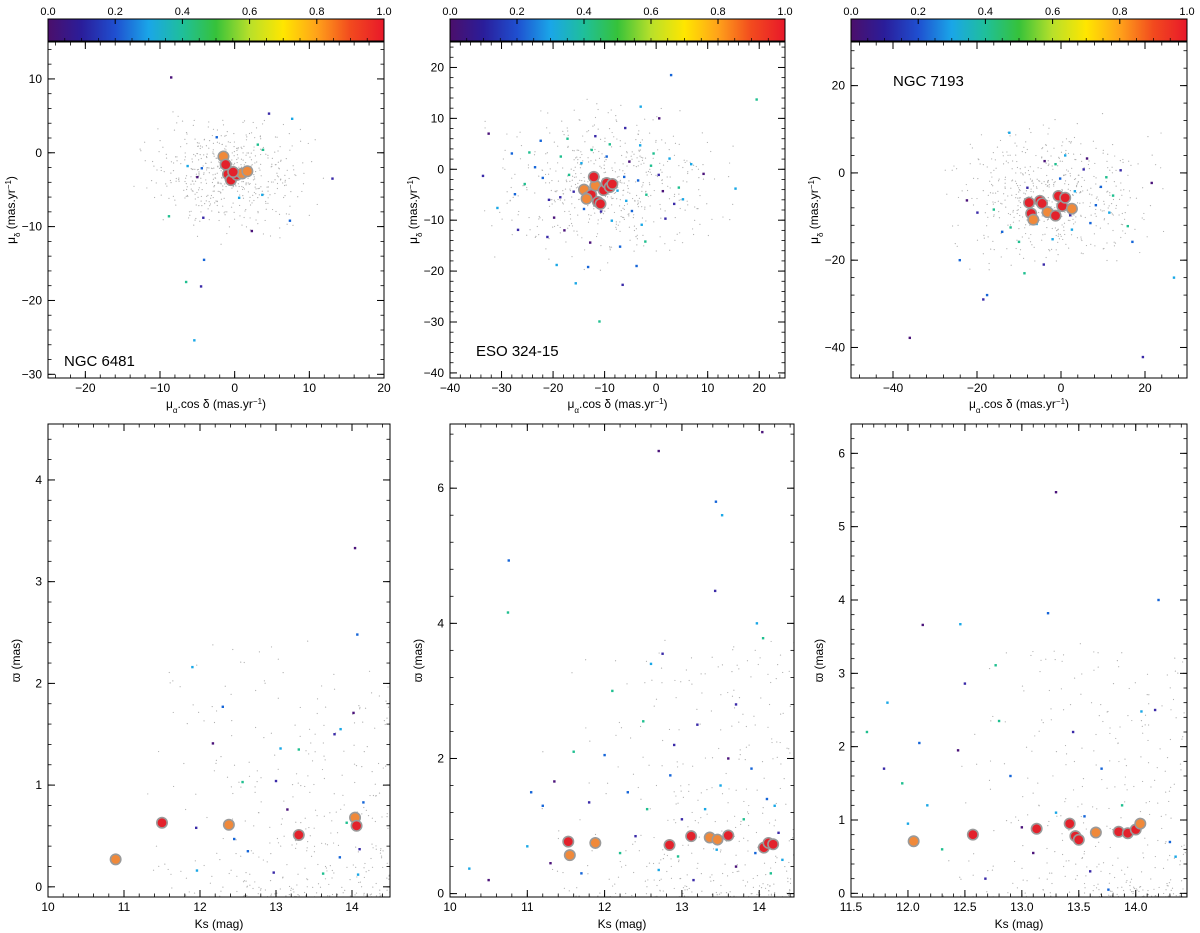 The width and height of the screenshot is (1200, 933). I want to click on colorbar-bar, so click(617, 30).